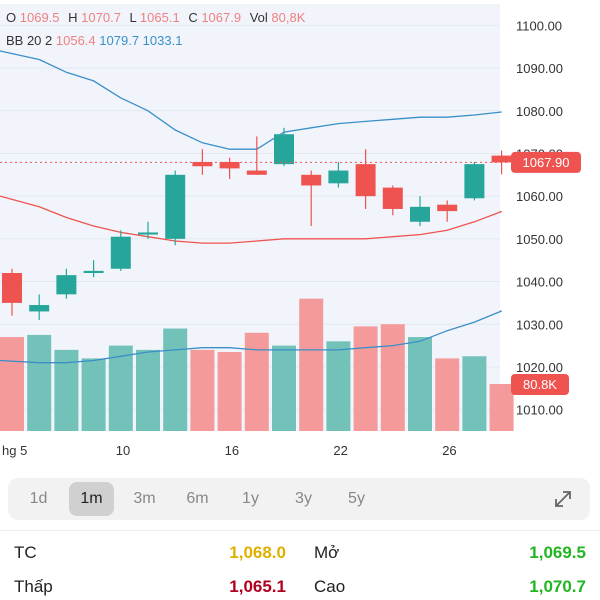 This screenshot has width=600, height=600. I want to click on x-tick-label: hg 5, so click(14, 450).